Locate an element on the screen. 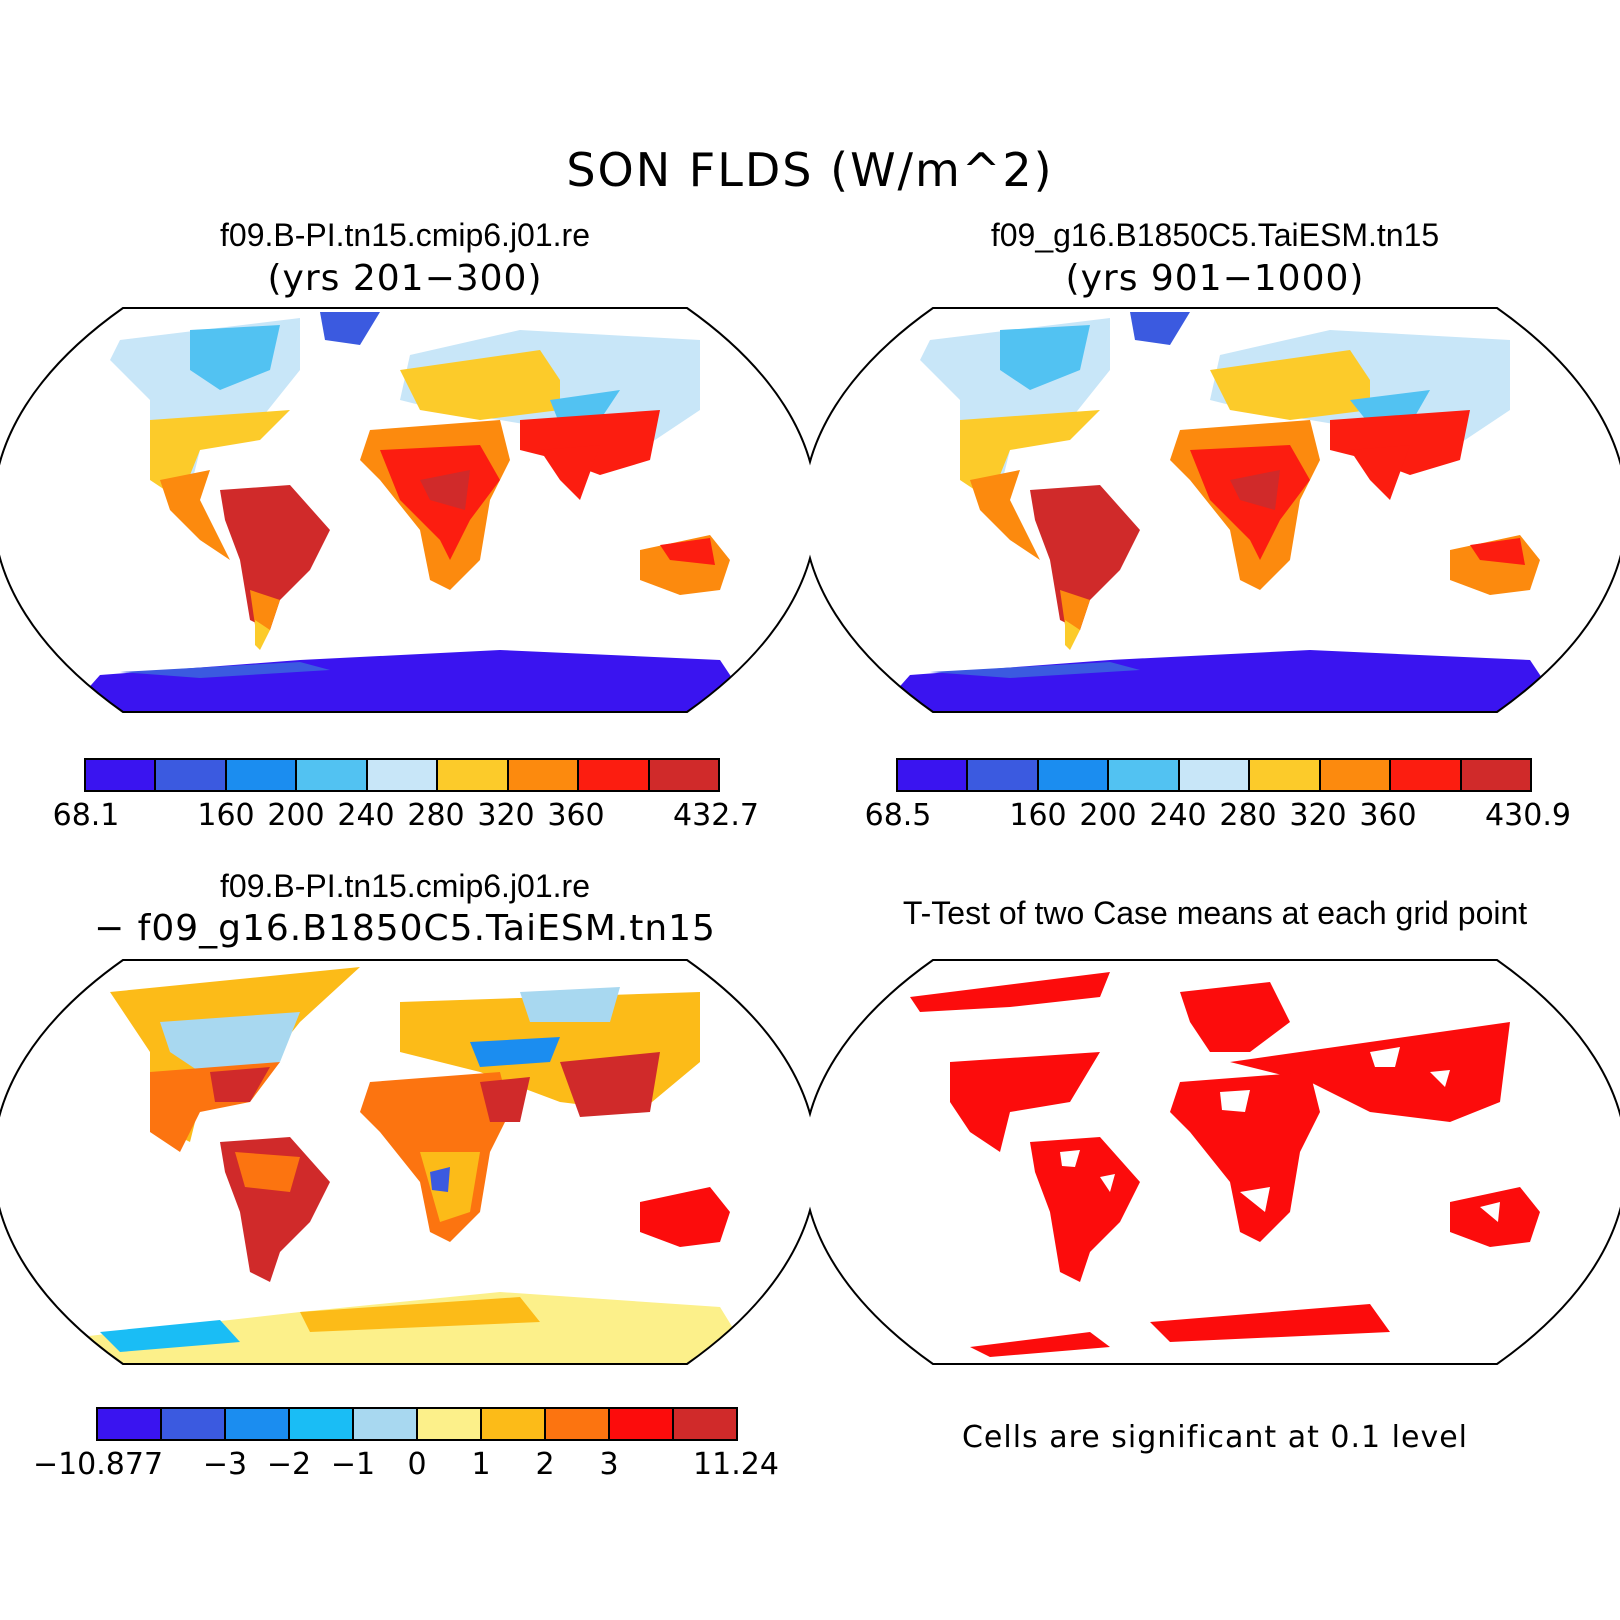 This screenshot has width=1620, height=1620. colorbar-bottom-left is located at coordinates (417, 1424).